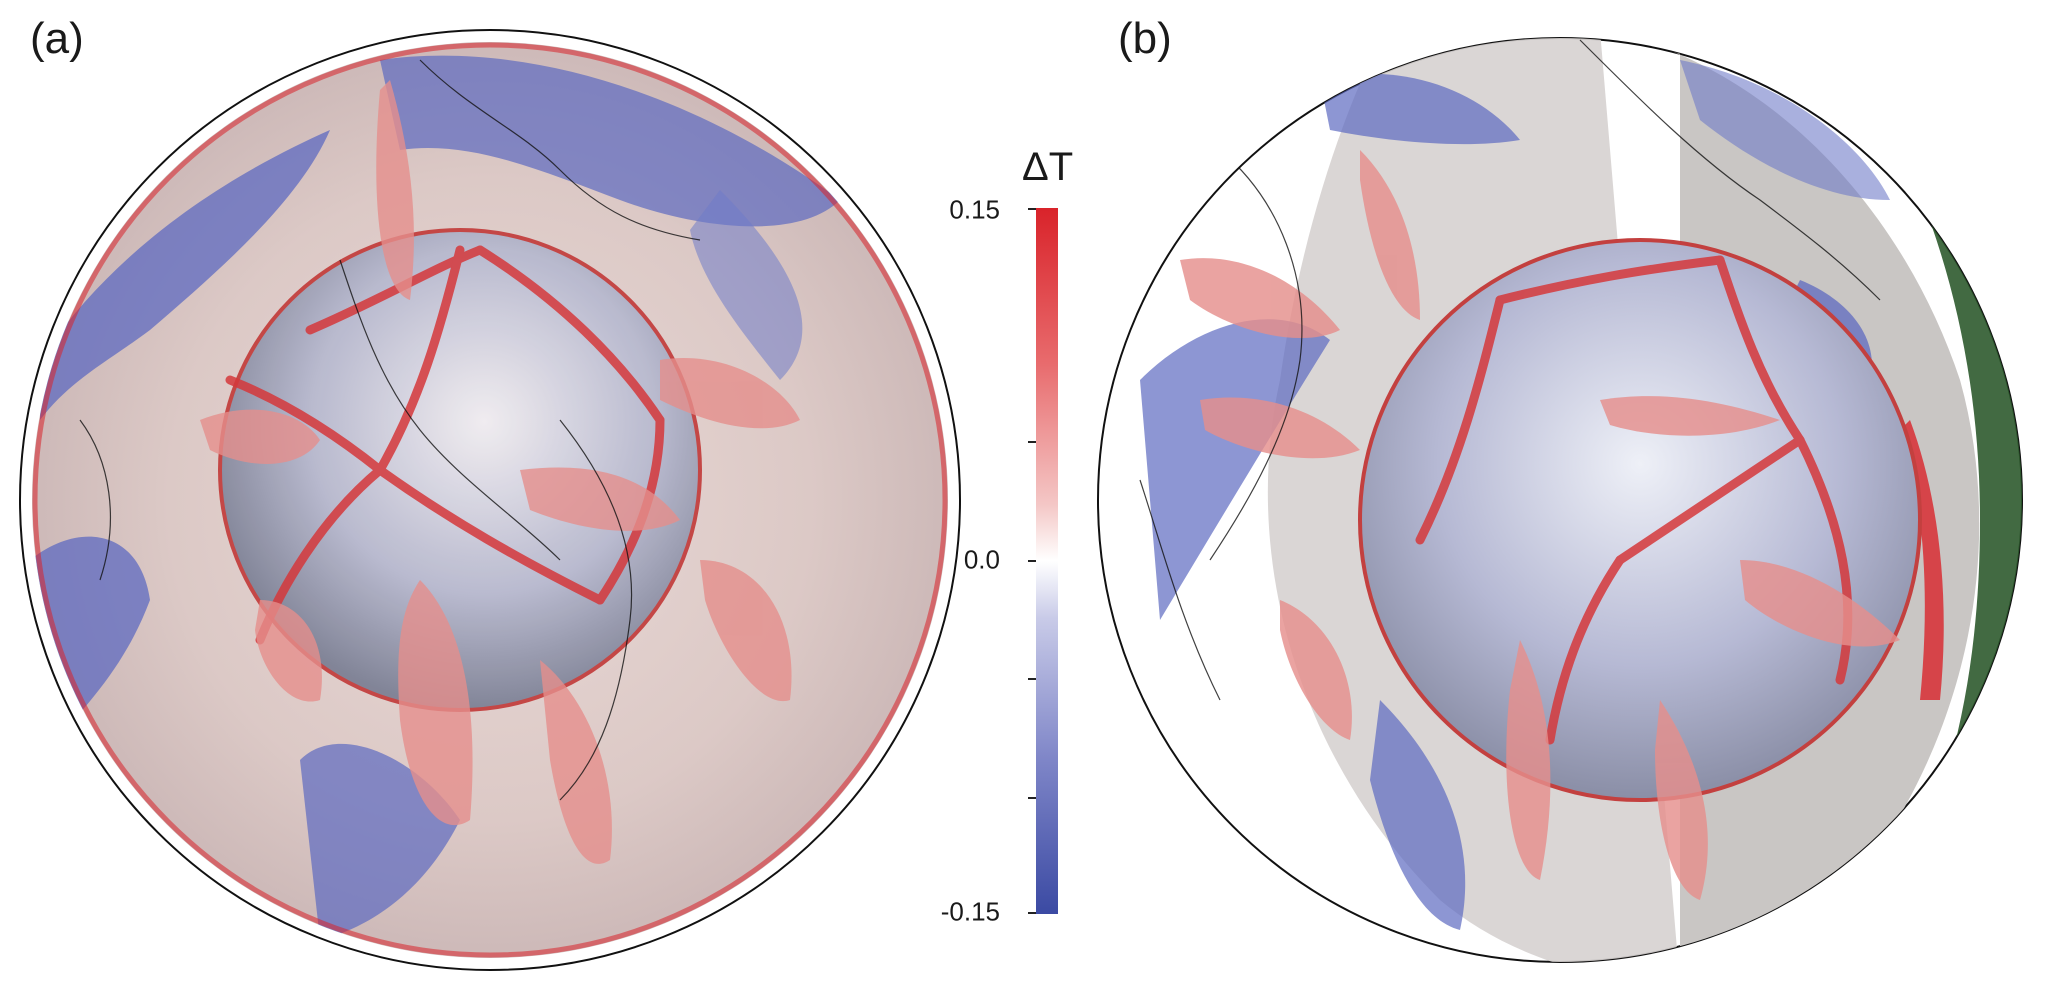 This screenshot has width=2067, height=993. Describe the element at coordinates (57, 38) in the screenshot. I see `panel-label-a: (a)` at that location.